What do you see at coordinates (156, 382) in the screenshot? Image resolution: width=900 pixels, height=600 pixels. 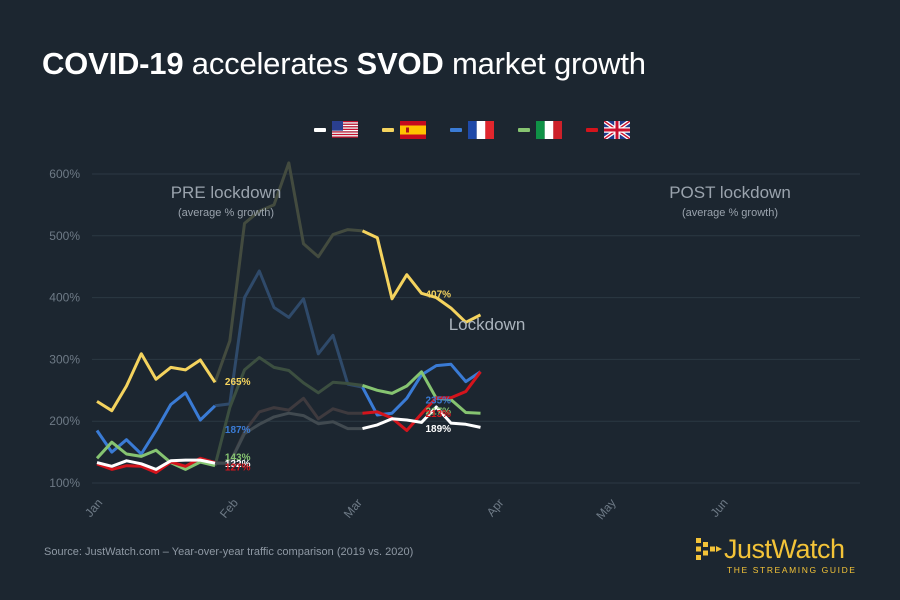 I see `series-line-pre-es` at bounding box center [156, 382].